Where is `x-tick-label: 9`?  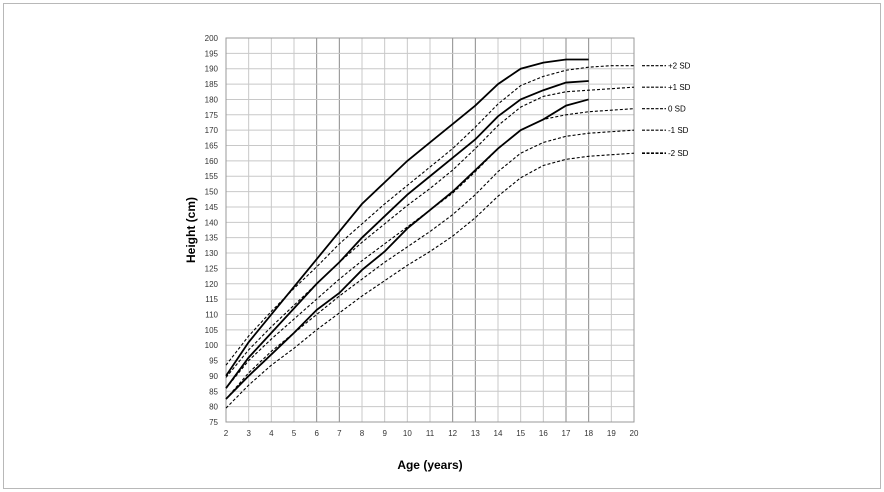 x-tick-label: 9 is located at coordinates (384, 433).